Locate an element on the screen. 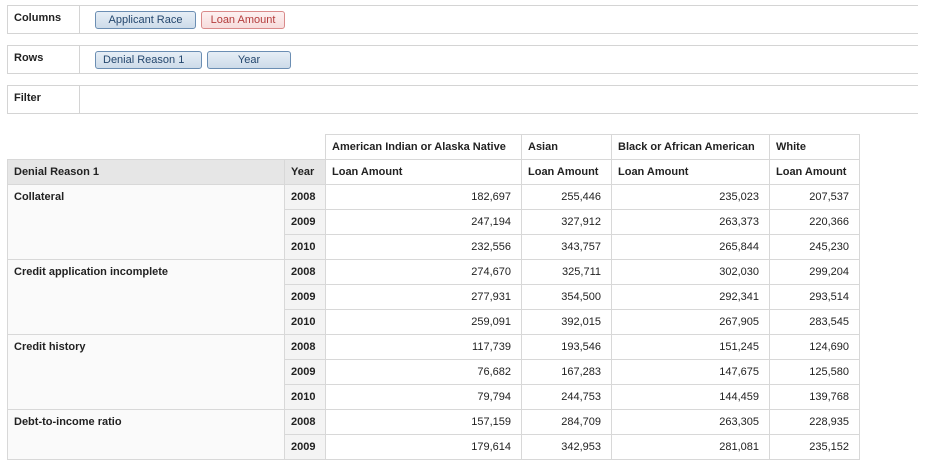  table-row: 2009 277,931 354,500 292,341 293,514 is located at coordinates (434, 297).